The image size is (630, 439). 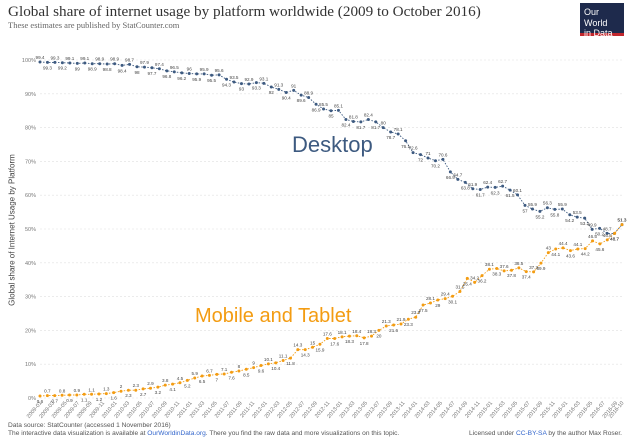 What do you see at coordinates (577, 212) in the screenshot?
I see `desktop-data-label: 53.5` at bounding box center [577, 212].